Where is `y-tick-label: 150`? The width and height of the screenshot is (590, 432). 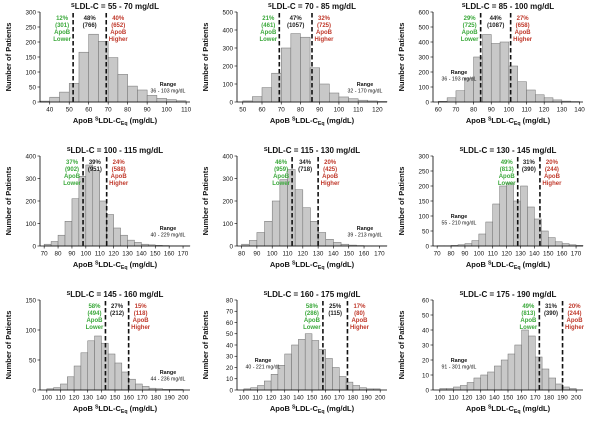 y-tick-label: 150 is located at coordinates (30, 300).